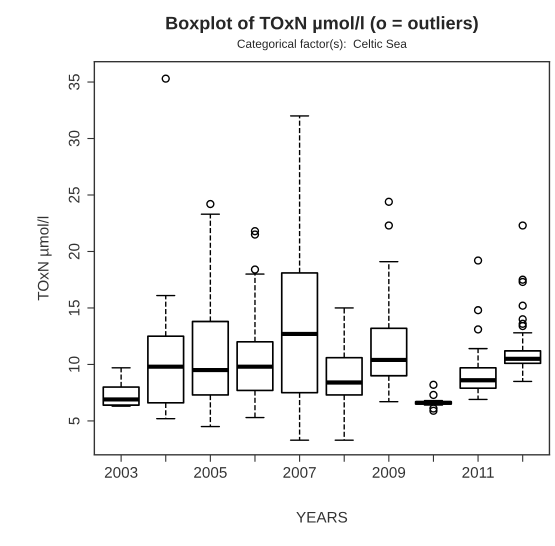  I want to click on x-tick-label: 2005, so click(210, 472).